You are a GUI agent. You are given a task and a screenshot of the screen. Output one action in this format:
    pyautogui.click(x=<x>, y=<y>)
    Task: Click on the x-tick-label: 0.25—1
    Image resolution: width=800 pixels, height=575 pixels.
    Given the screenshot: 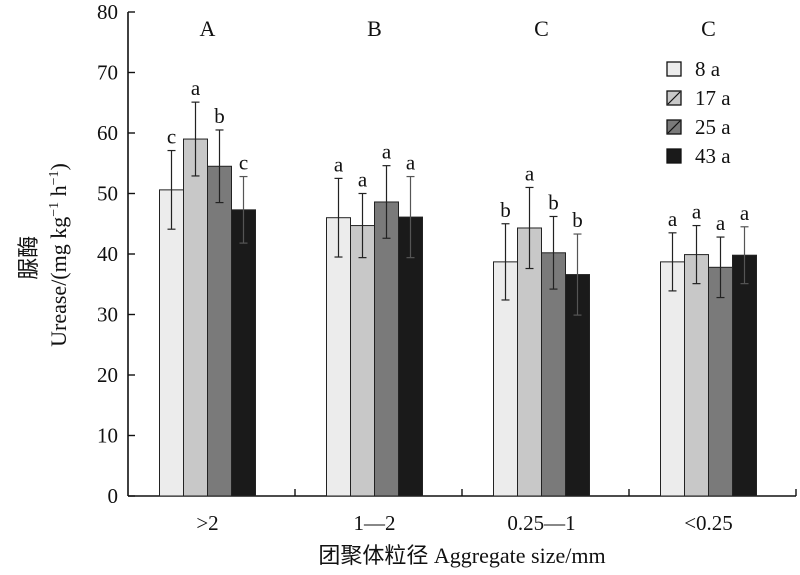 What is the action you would take?
    pyautogui.click(x=541, y=523)
    